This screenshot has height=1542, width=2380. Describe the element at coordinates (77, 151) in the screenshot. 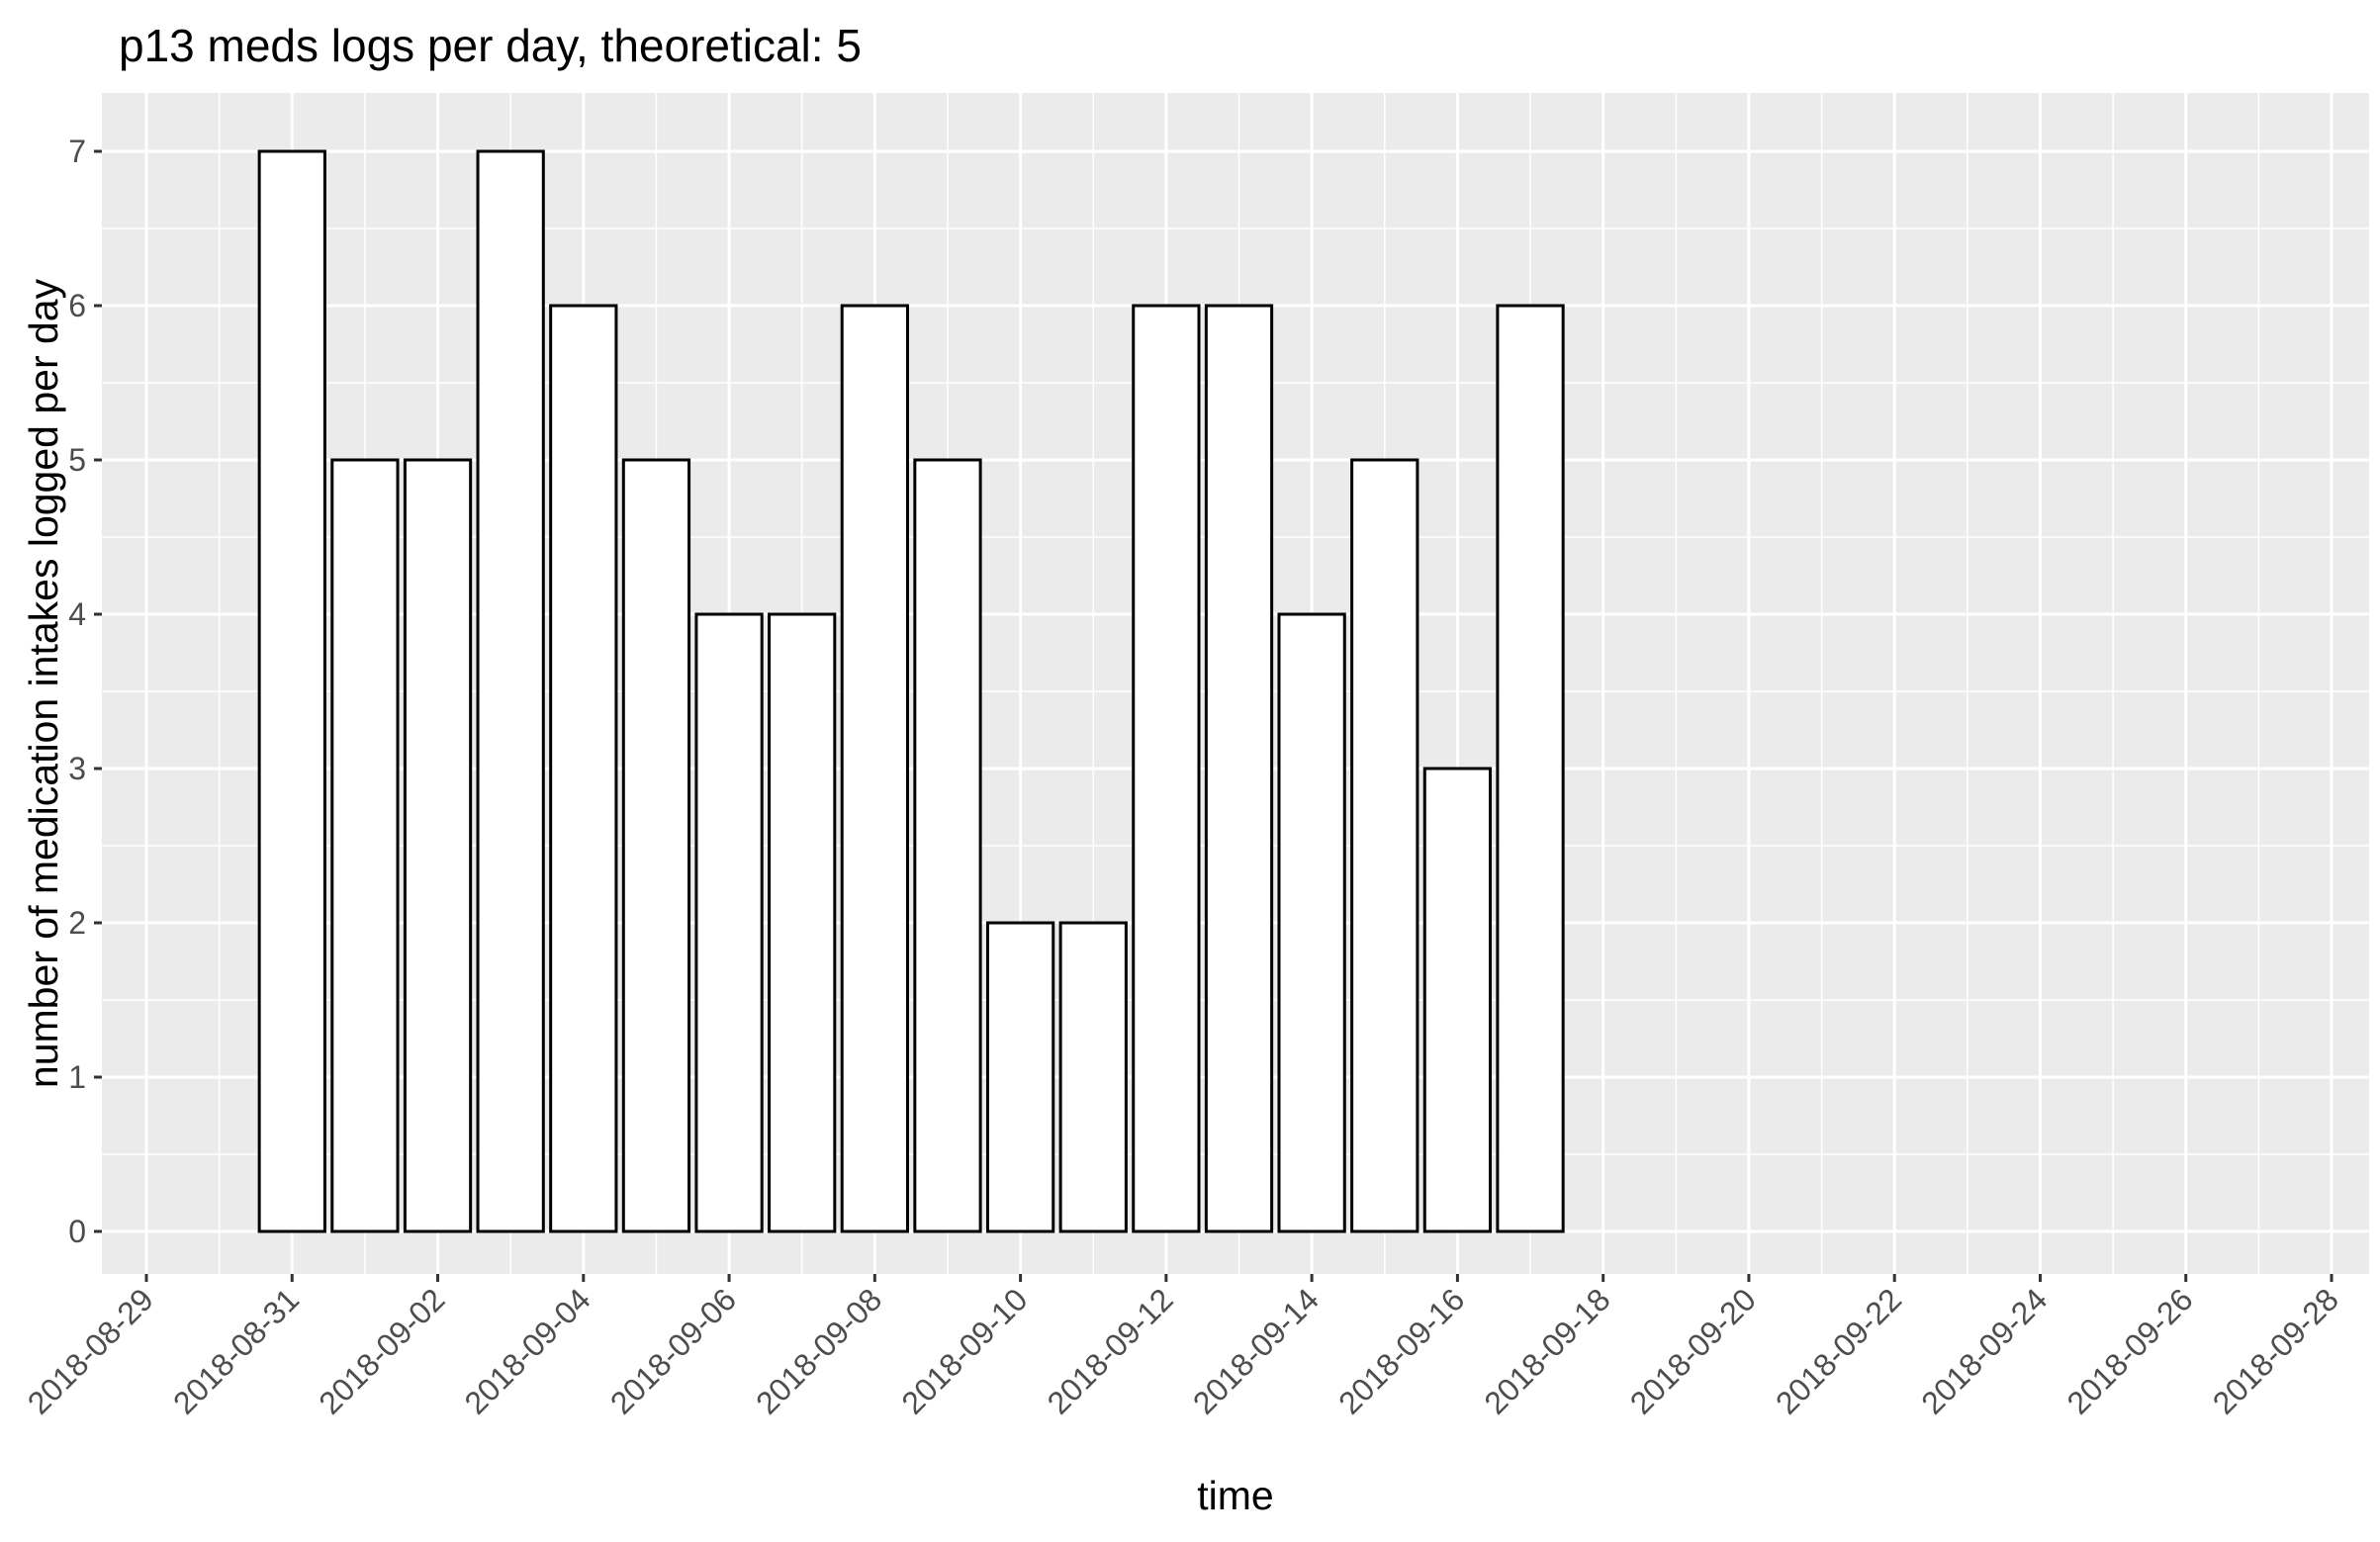

I see `y-tick-label: 7` at that location.